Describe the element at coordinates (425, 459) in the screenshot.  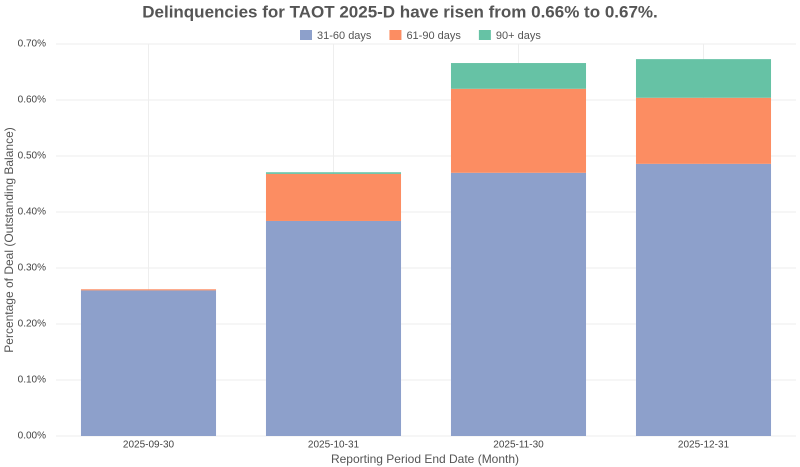
I see `x-axis-title: Reporting Period End Date (Month)` at that location.